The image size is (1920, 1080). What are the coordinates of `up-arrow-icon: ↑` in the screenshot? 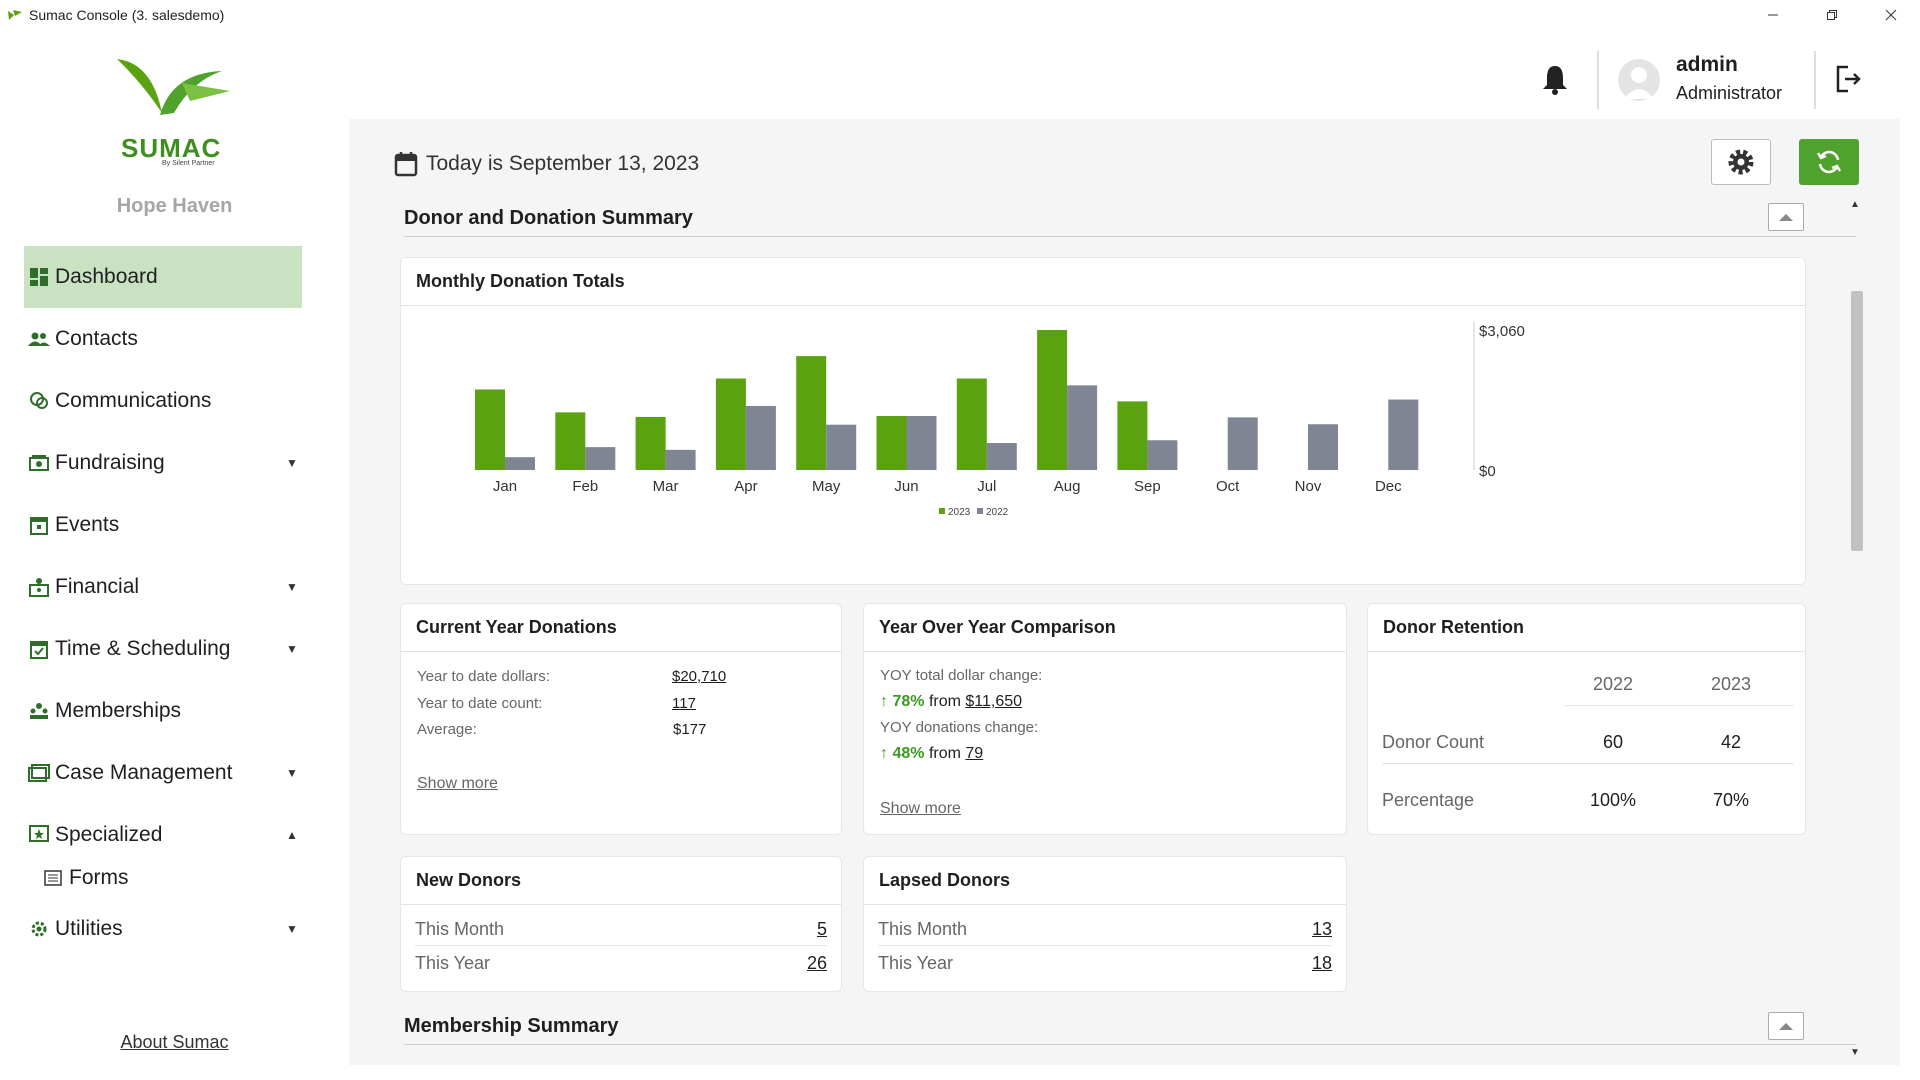 It's located at (884, 753).